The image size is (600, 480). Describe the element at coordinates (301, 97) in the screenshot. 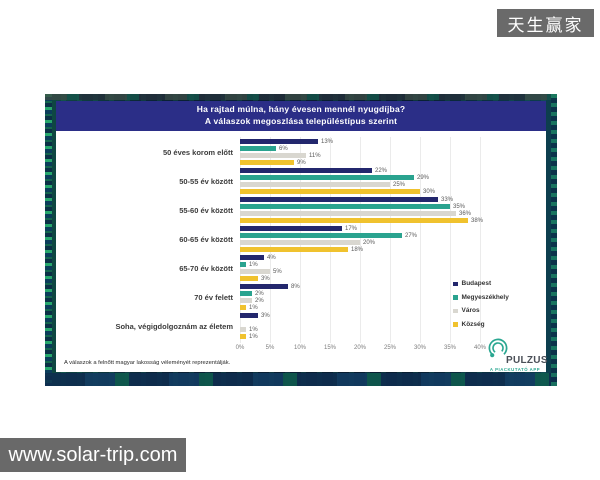

I see `band-top-texture` at that location.